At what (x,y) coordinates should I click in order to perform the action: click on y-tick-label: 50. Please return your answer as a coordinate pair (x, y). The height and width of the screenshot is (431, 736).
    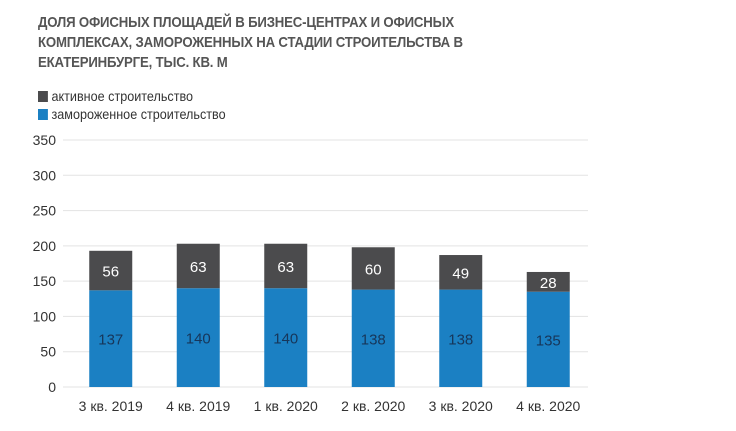
    Looking at the image, I should click on (48, 352).